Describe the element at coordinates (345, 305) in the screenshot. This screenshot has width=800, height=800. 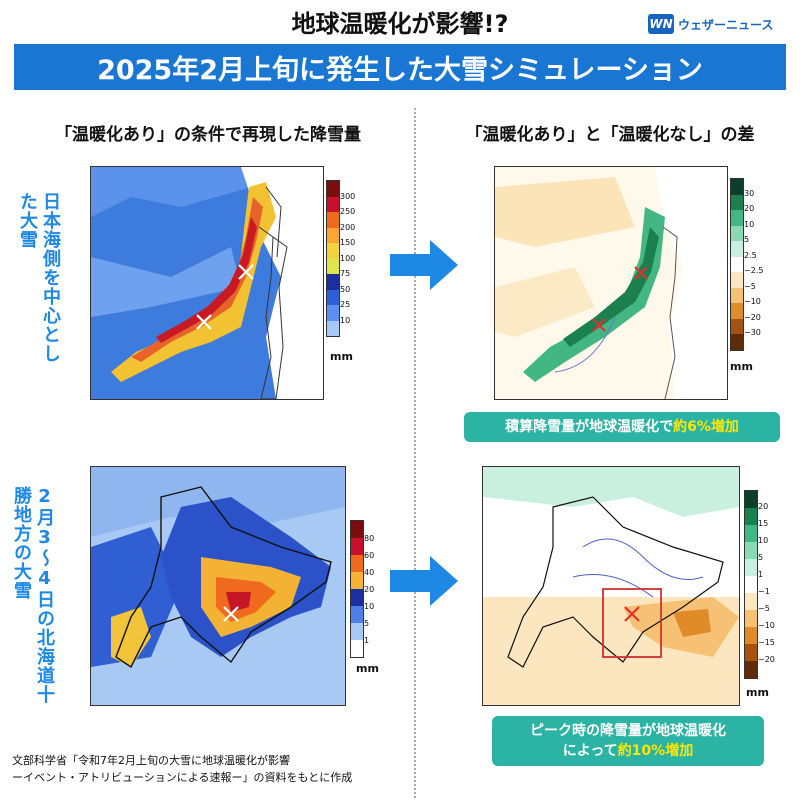
I see `colorbar-tick-label: 25` at that location.